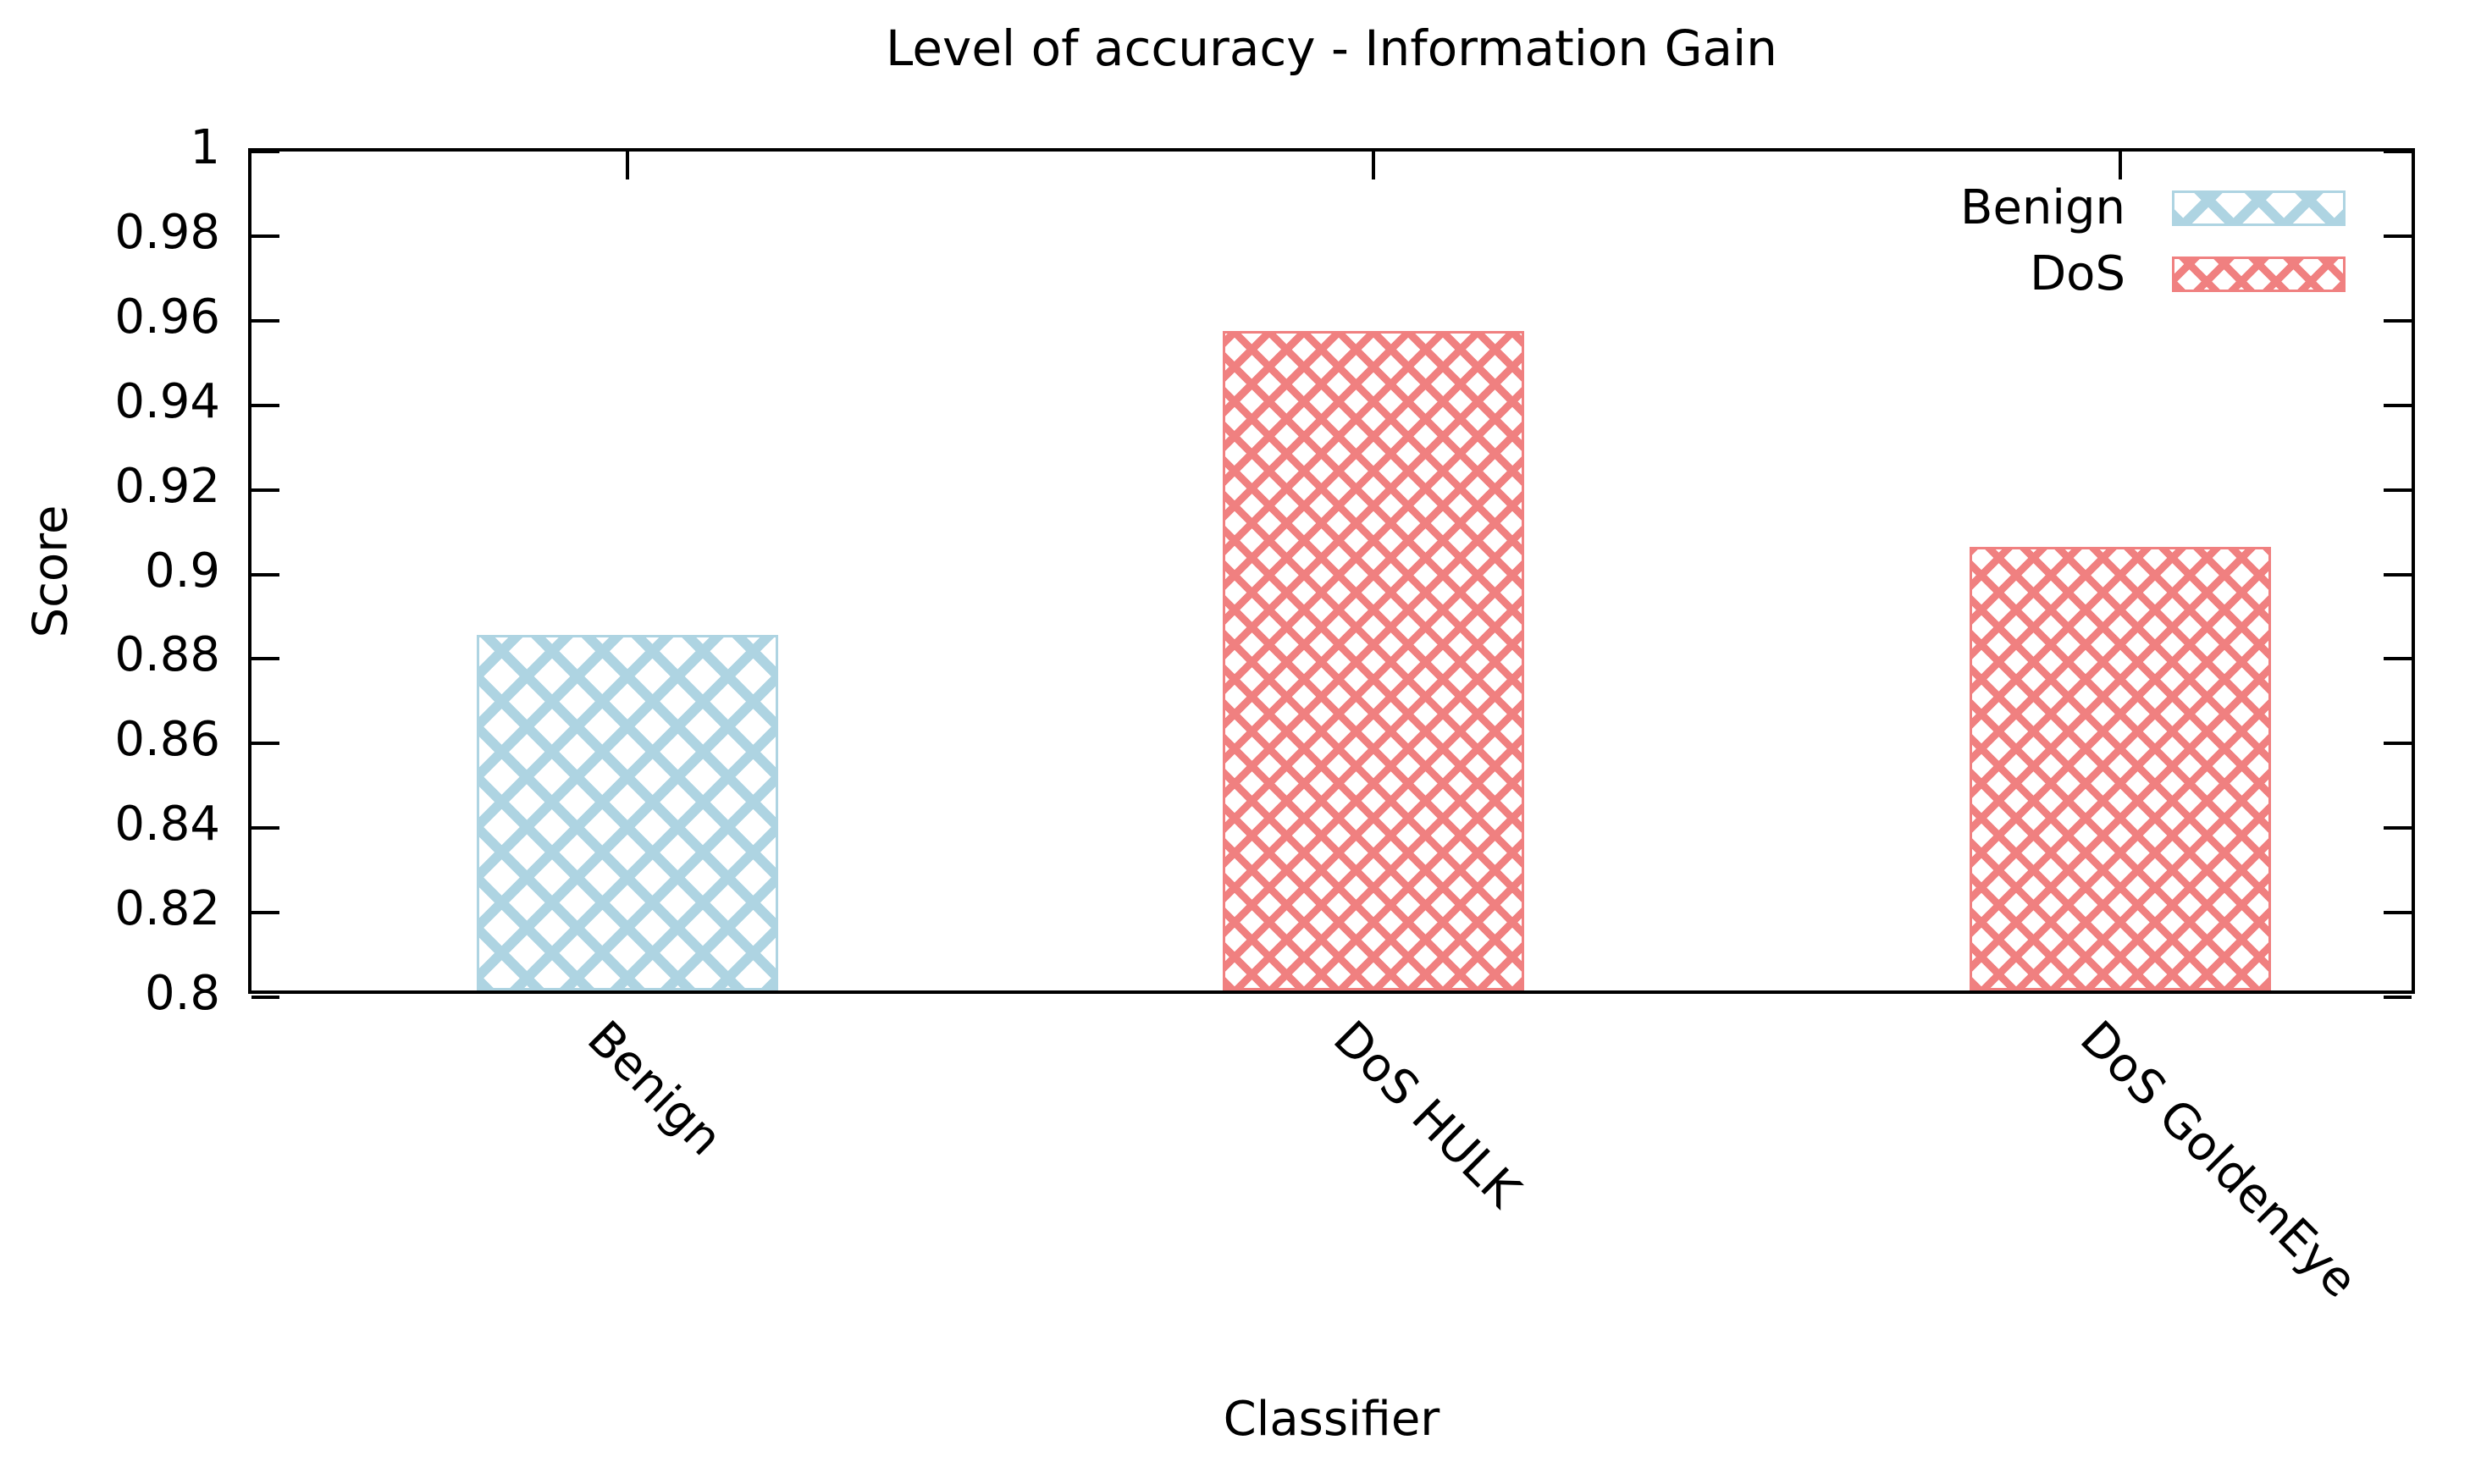  What do you see at coordinates (654, 1088) in the screenshot?
I see `x-category-label-benign: Benign` at bounding box center [654, 1088].